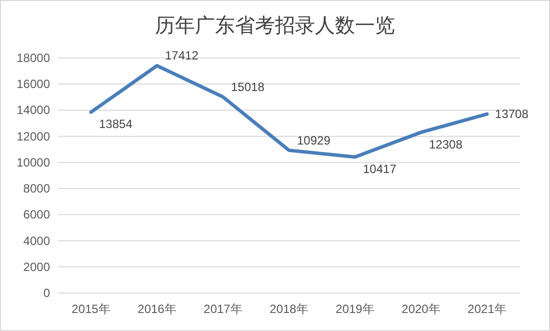 Image resolution: width=550 pixels, height=331 pixels. Describe the element at coordinates (33, 58) in the screenshot. I see `y-tick-label: 18000` at that location.